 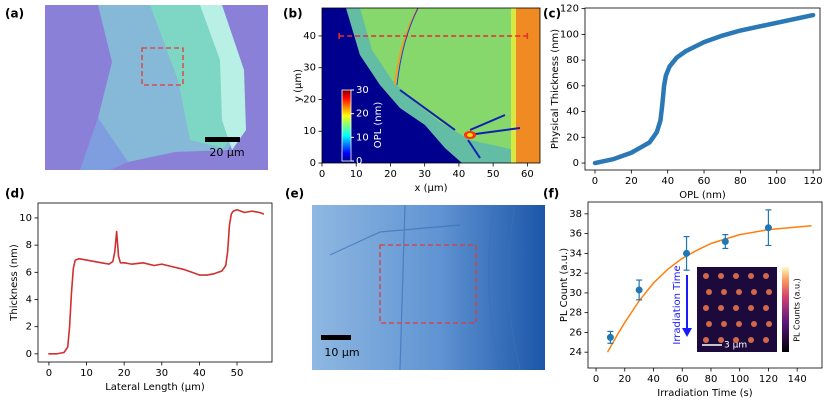 I want to click on inset-scale-label: 3 µm, so click(x=735, y=346).